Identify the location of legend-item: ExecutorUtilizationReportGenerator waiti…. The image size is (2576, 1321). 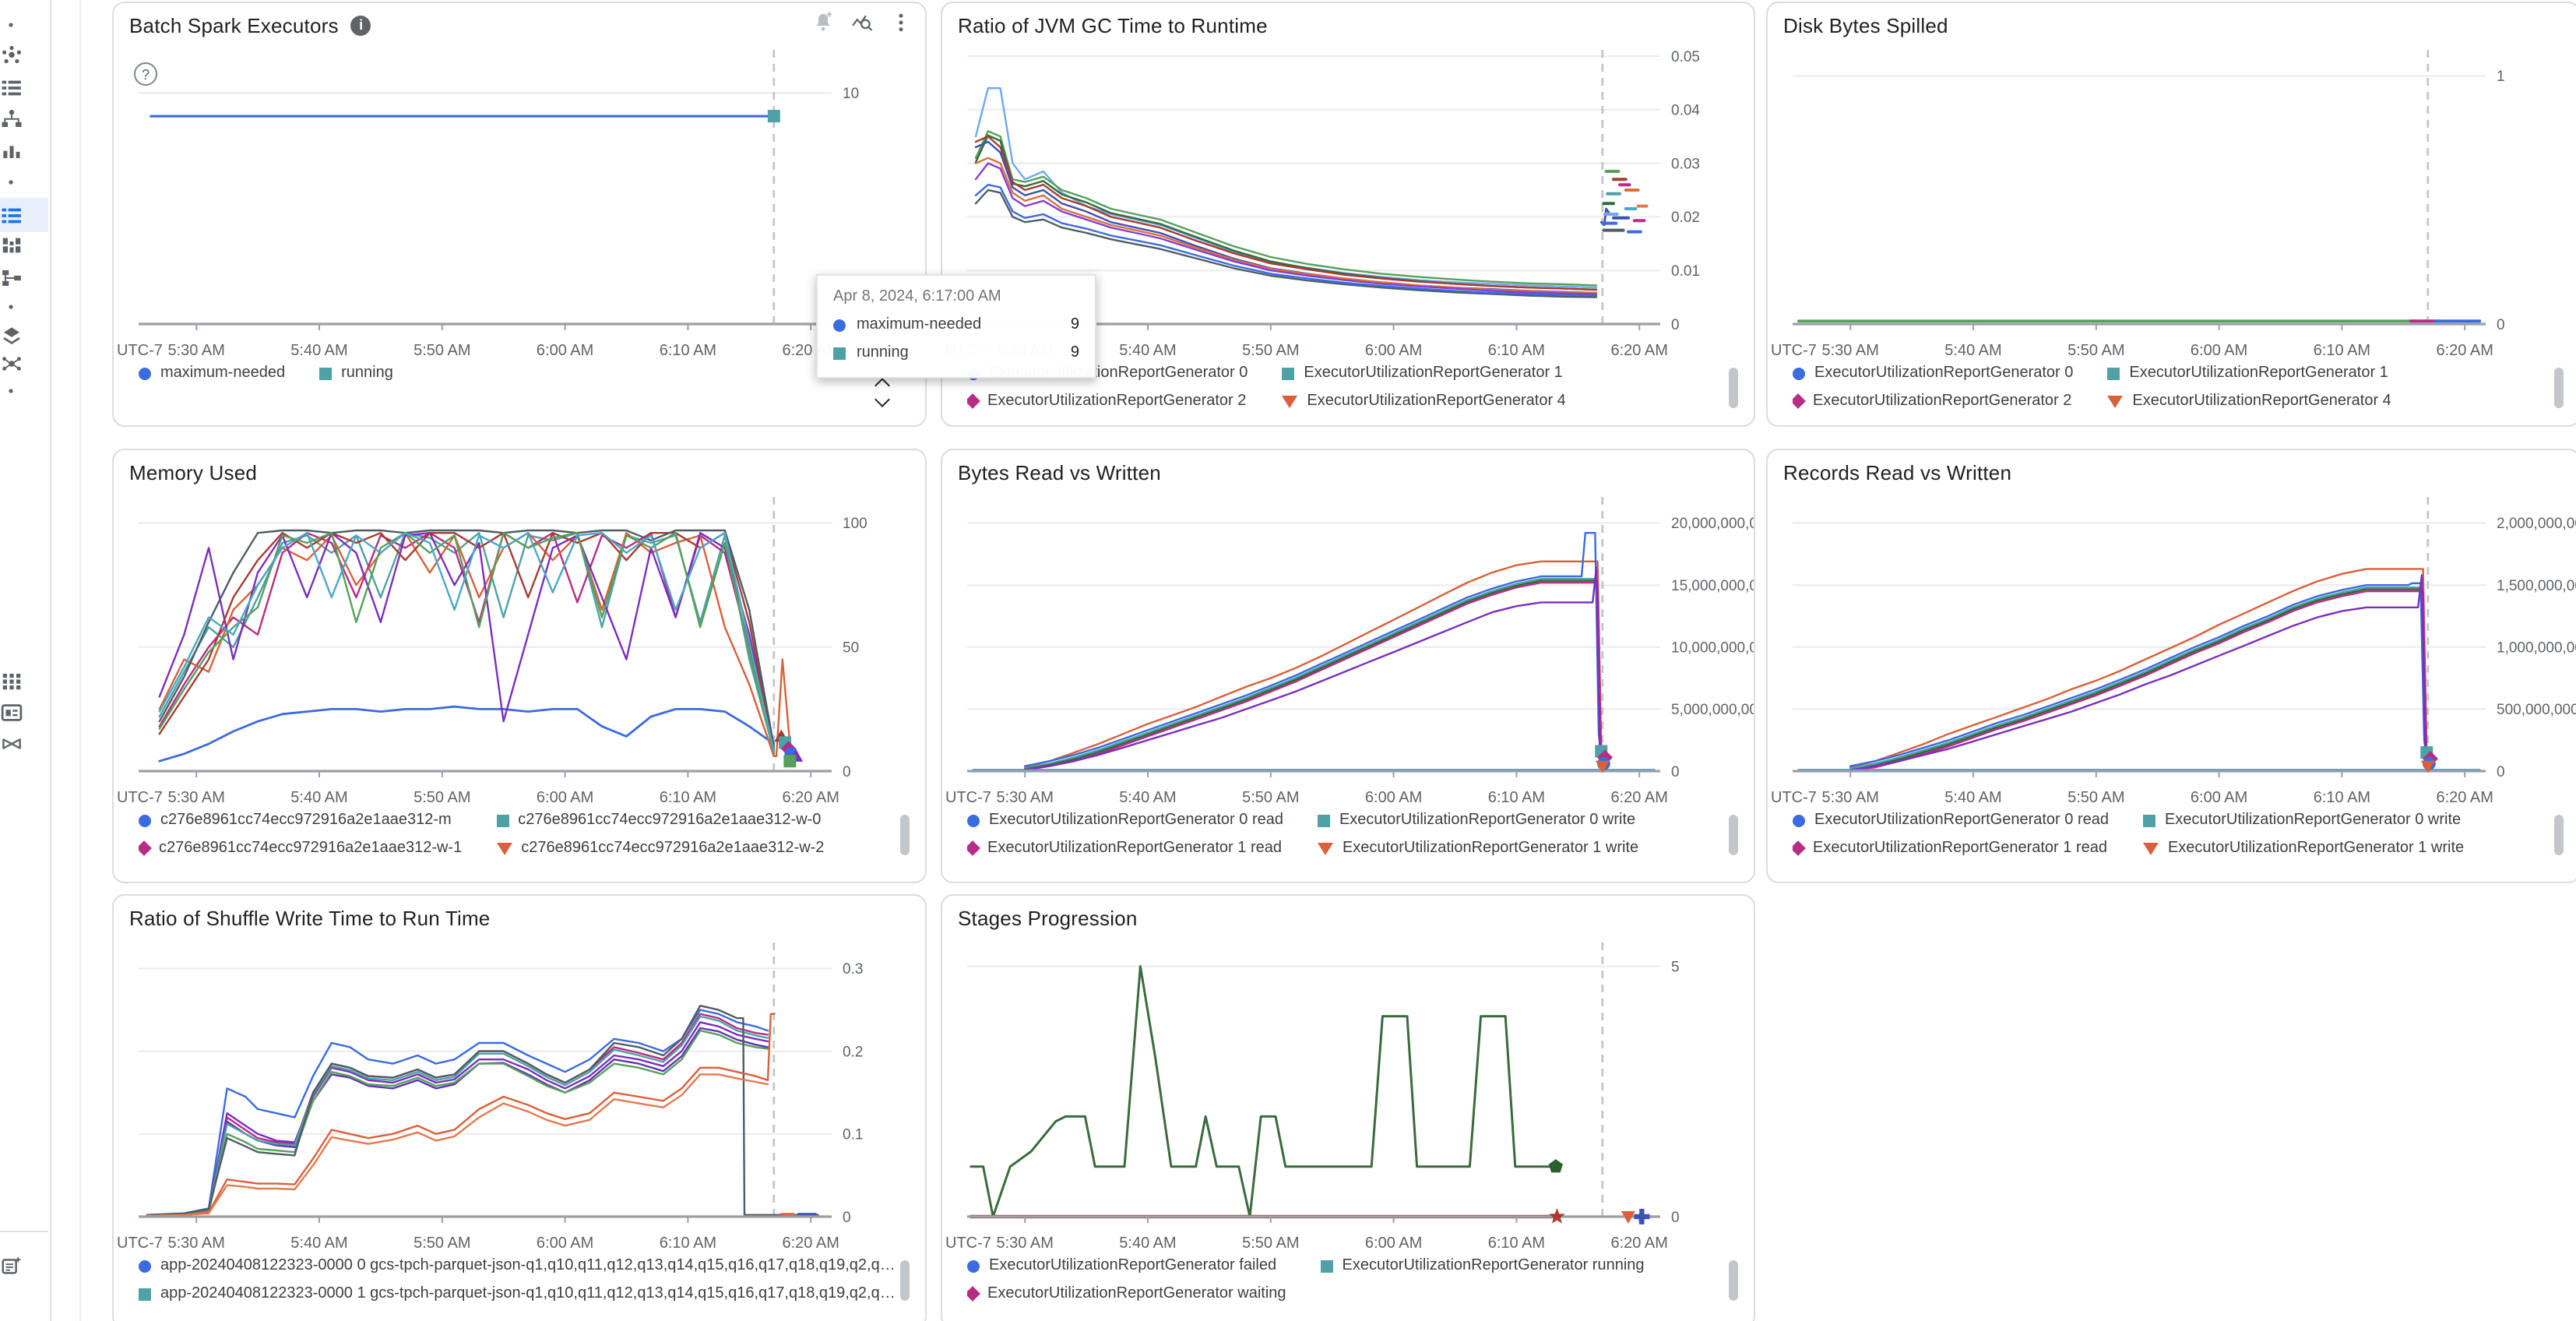
(1126, 1293).